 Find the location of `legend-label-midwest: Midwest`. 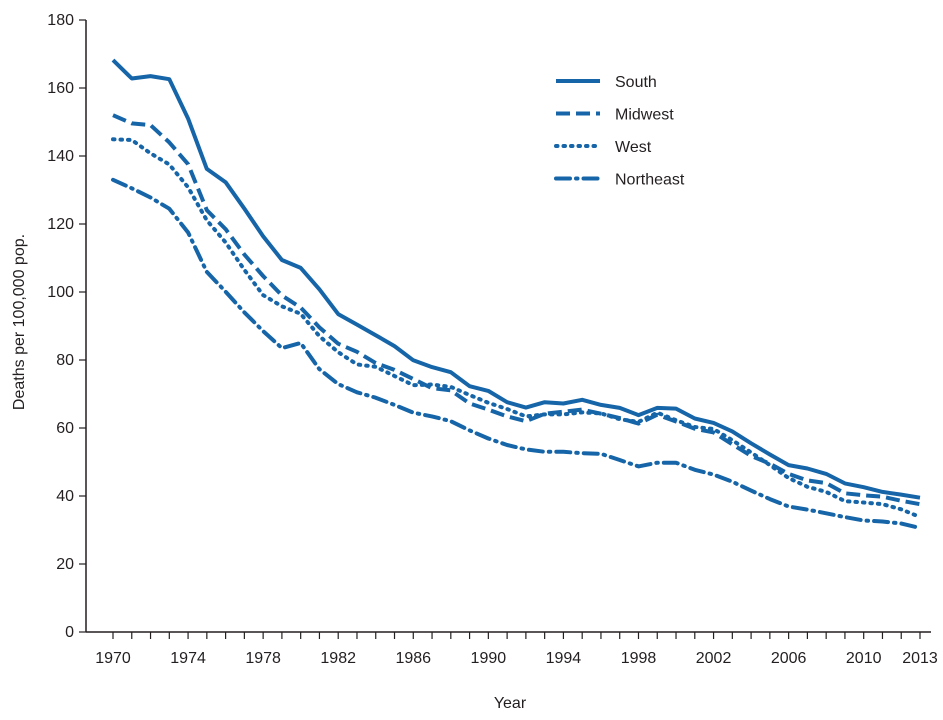

legend-label-midwest: Midwest is located at coordinates (644, 115).